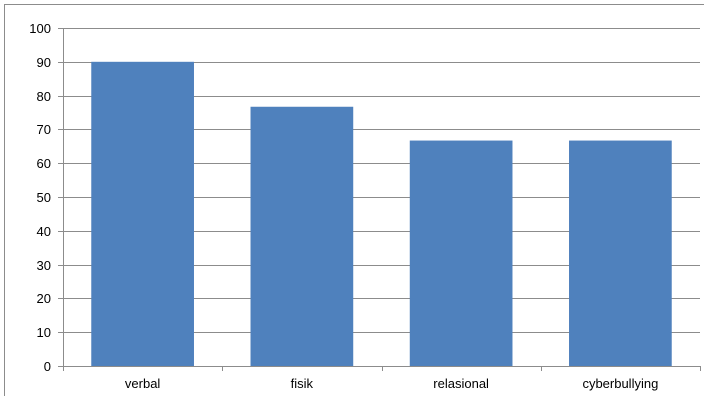  Describe the element at coordinates (391, 383) in the screenshot. I see `x-category-labels: verbal fisik relasional cyberbullying` at that location.